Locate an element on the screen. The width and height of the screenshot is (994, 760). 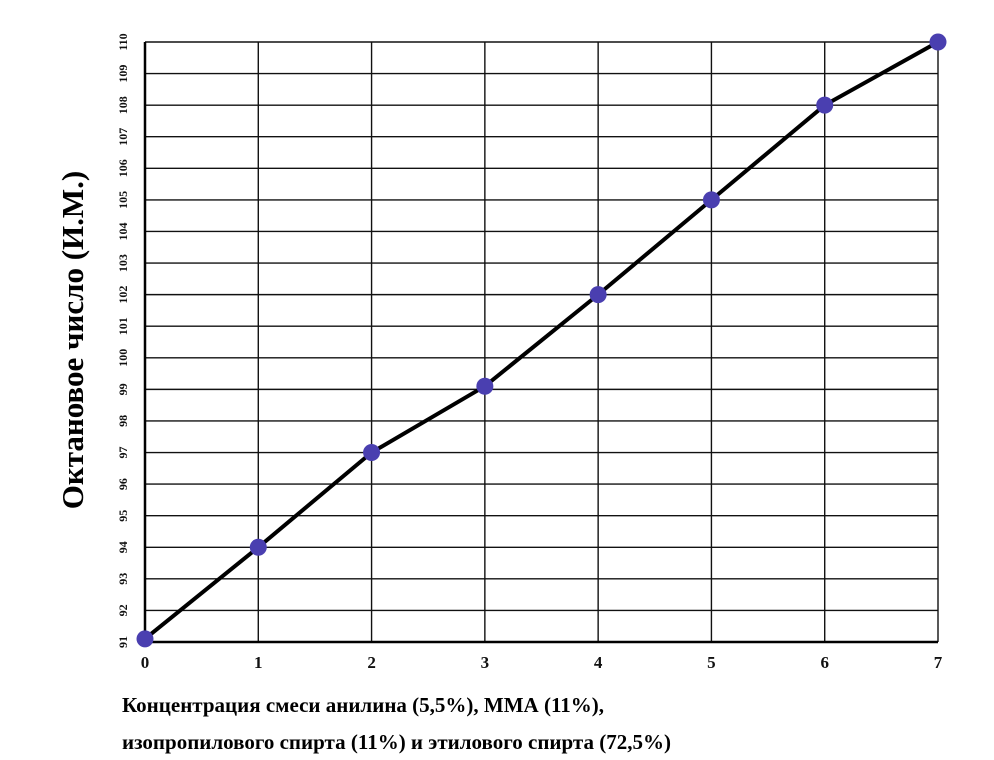
y-axis-label: Октановое число (И.М.) is located at coordinates (72, 340).